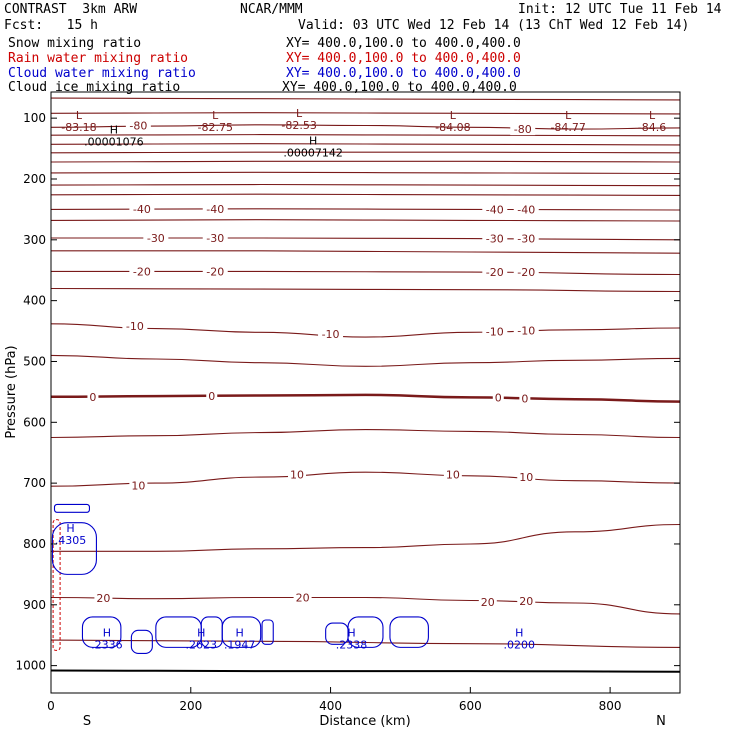 The height and width of the screenshot is (740, 740). What do you see at coordinates (11, 391) in the screenshot?
I see `y-axis-label: Pressure (hPa)` at bounding box center [11, 391].